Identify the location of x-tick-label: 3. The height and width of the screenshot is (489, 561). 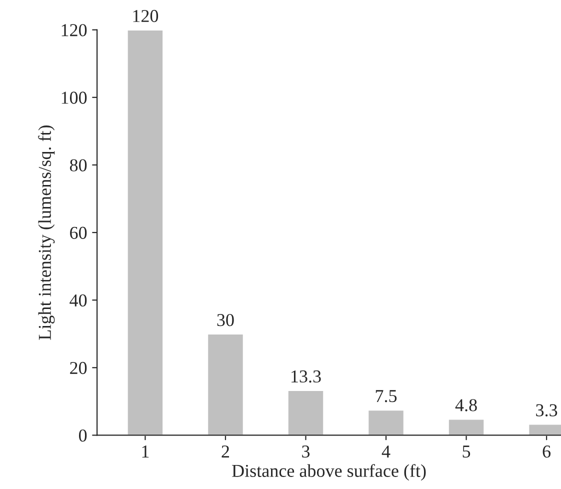
(306, 452).